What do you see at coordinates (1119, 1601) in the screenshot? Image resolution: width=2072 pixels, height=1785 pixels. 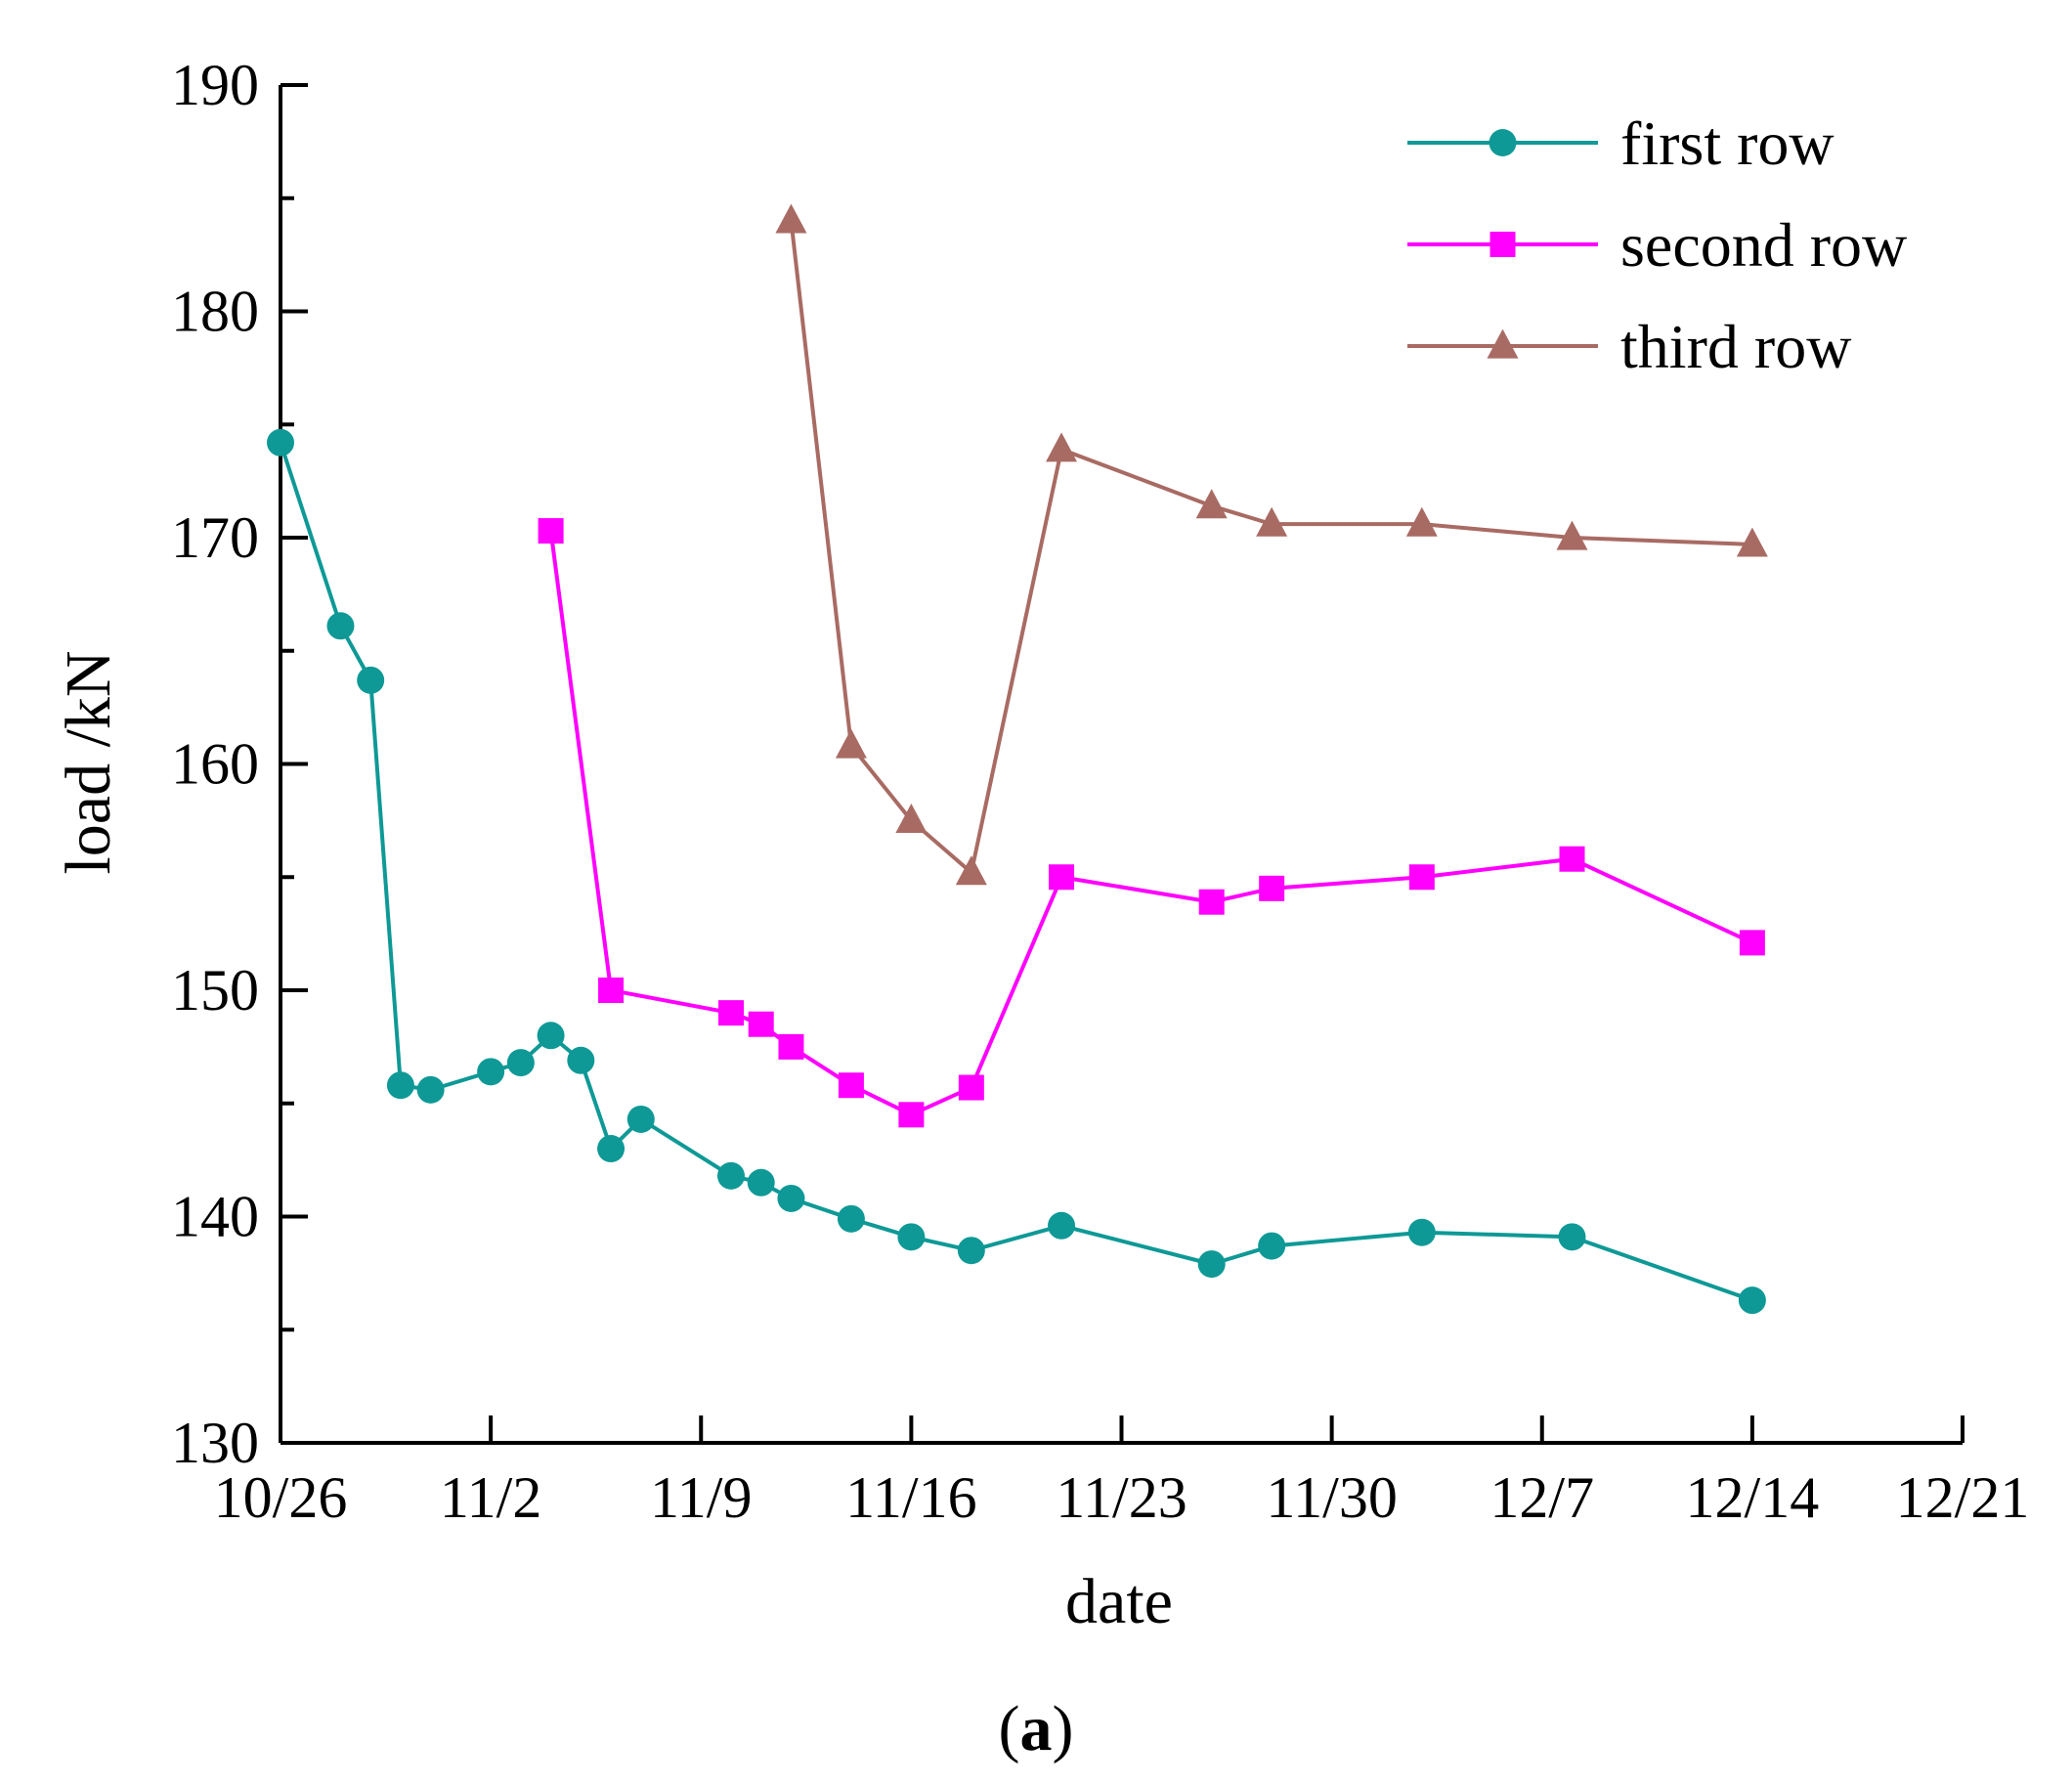 I see `x-axis-title: date` at bounding box center [1119, 1601].